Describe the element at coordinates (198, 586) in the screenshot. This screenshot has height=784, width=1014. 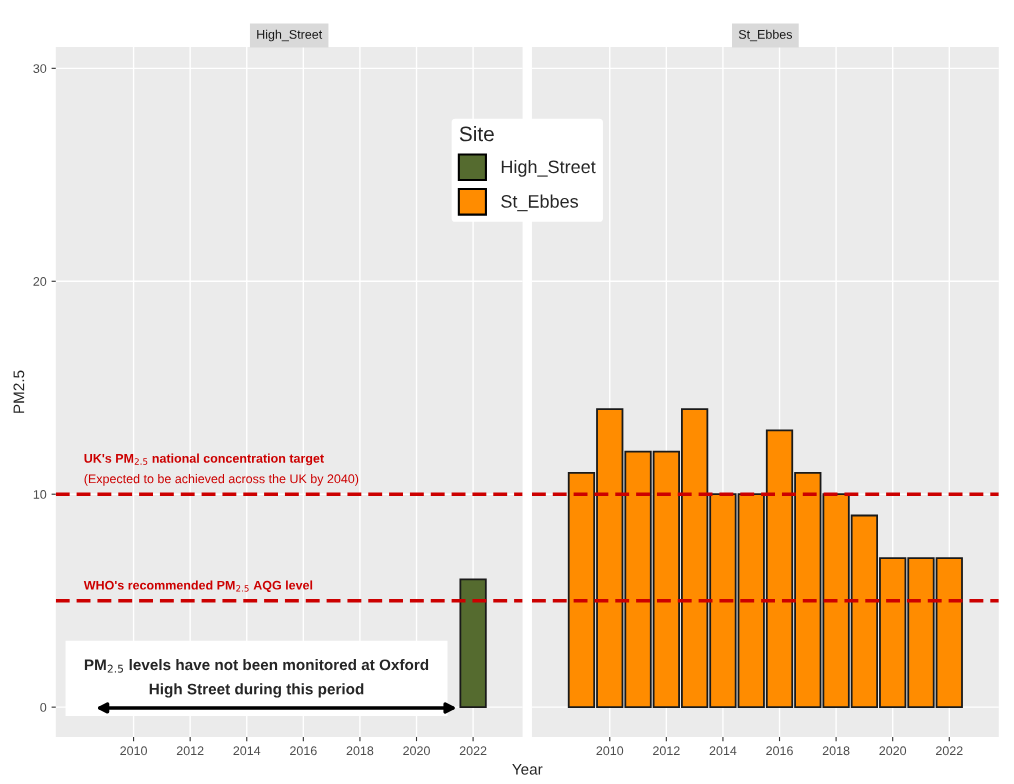
I see `ref-line-label: WHO's recommended PM$_{2.5}$ AQG level` at that location.